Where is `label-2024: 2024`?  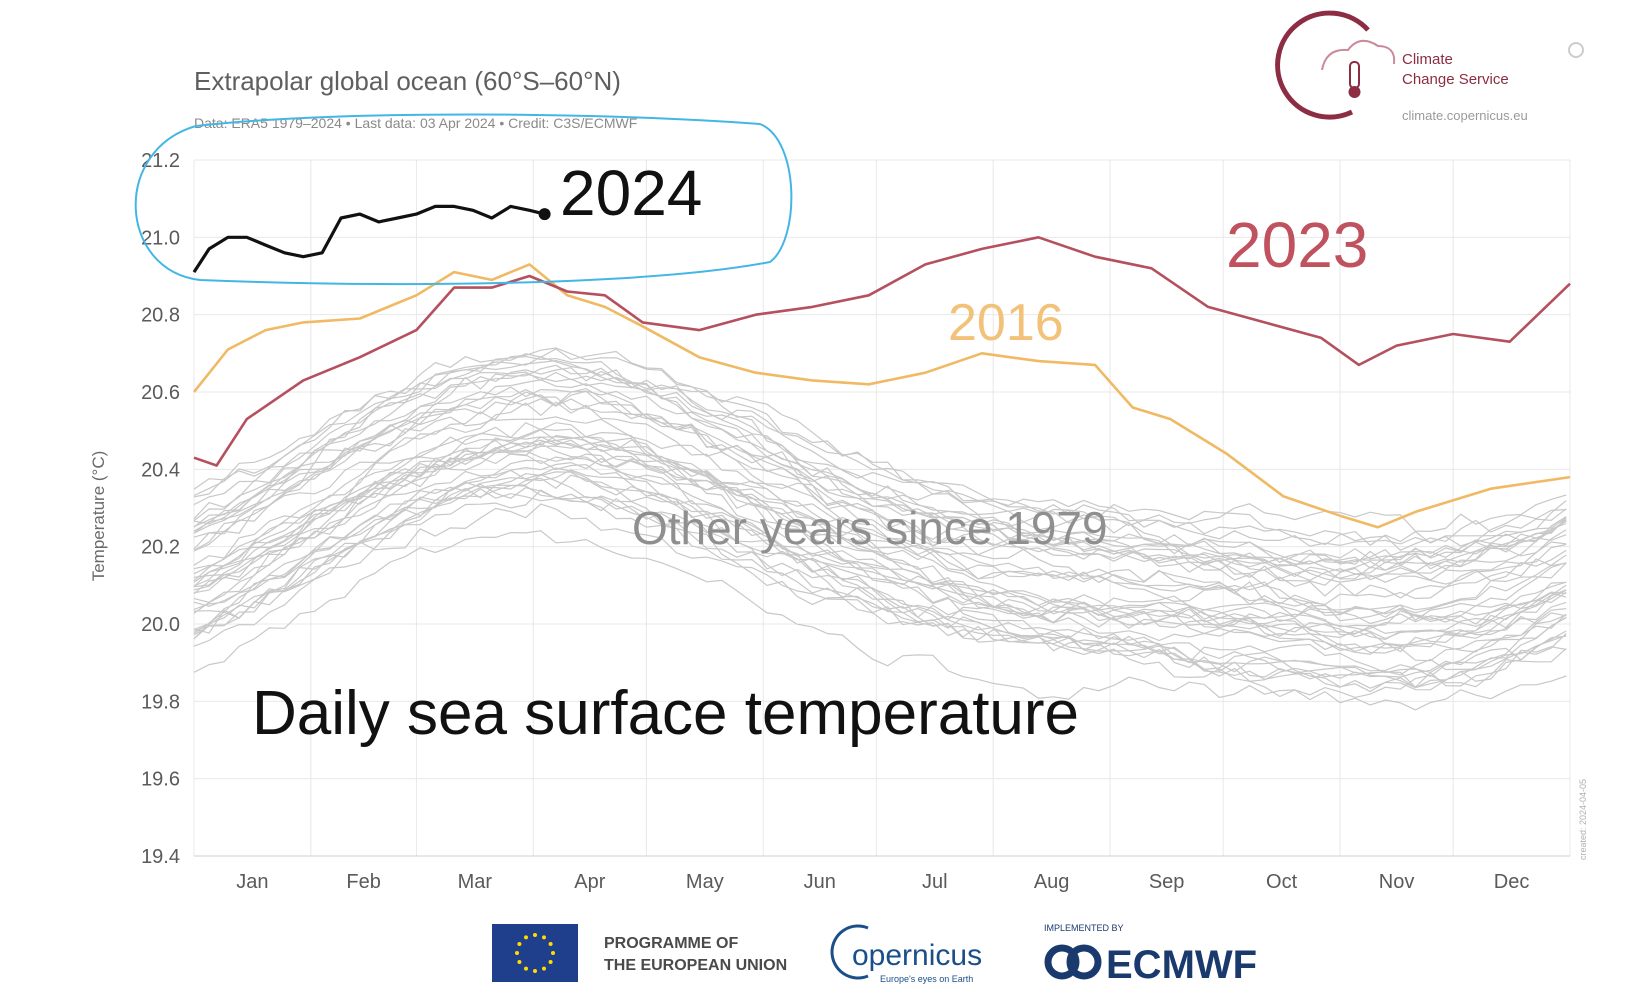
label-2024: 2024 is located at coordinates (631, 193).